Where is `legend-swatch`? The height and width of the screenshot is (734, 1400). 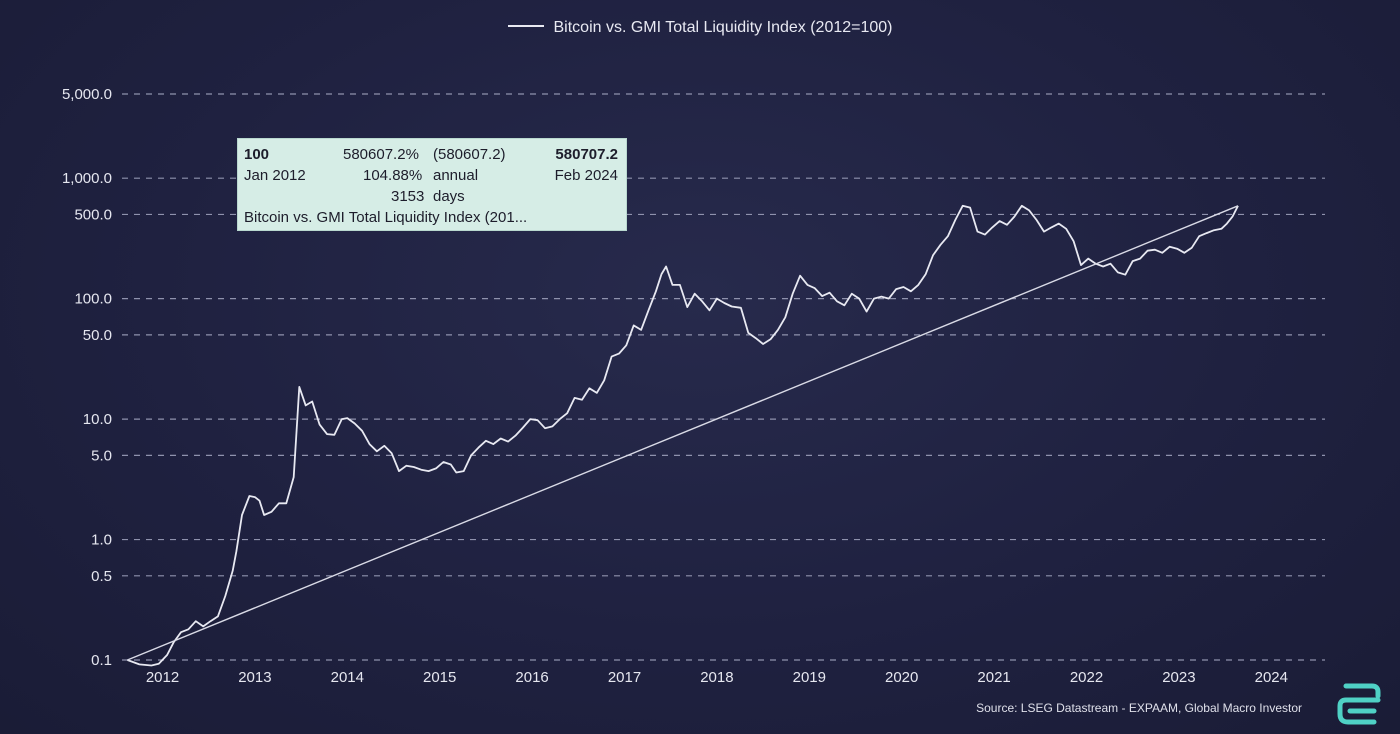 legend-swatch is located at coordinates (525, 25).